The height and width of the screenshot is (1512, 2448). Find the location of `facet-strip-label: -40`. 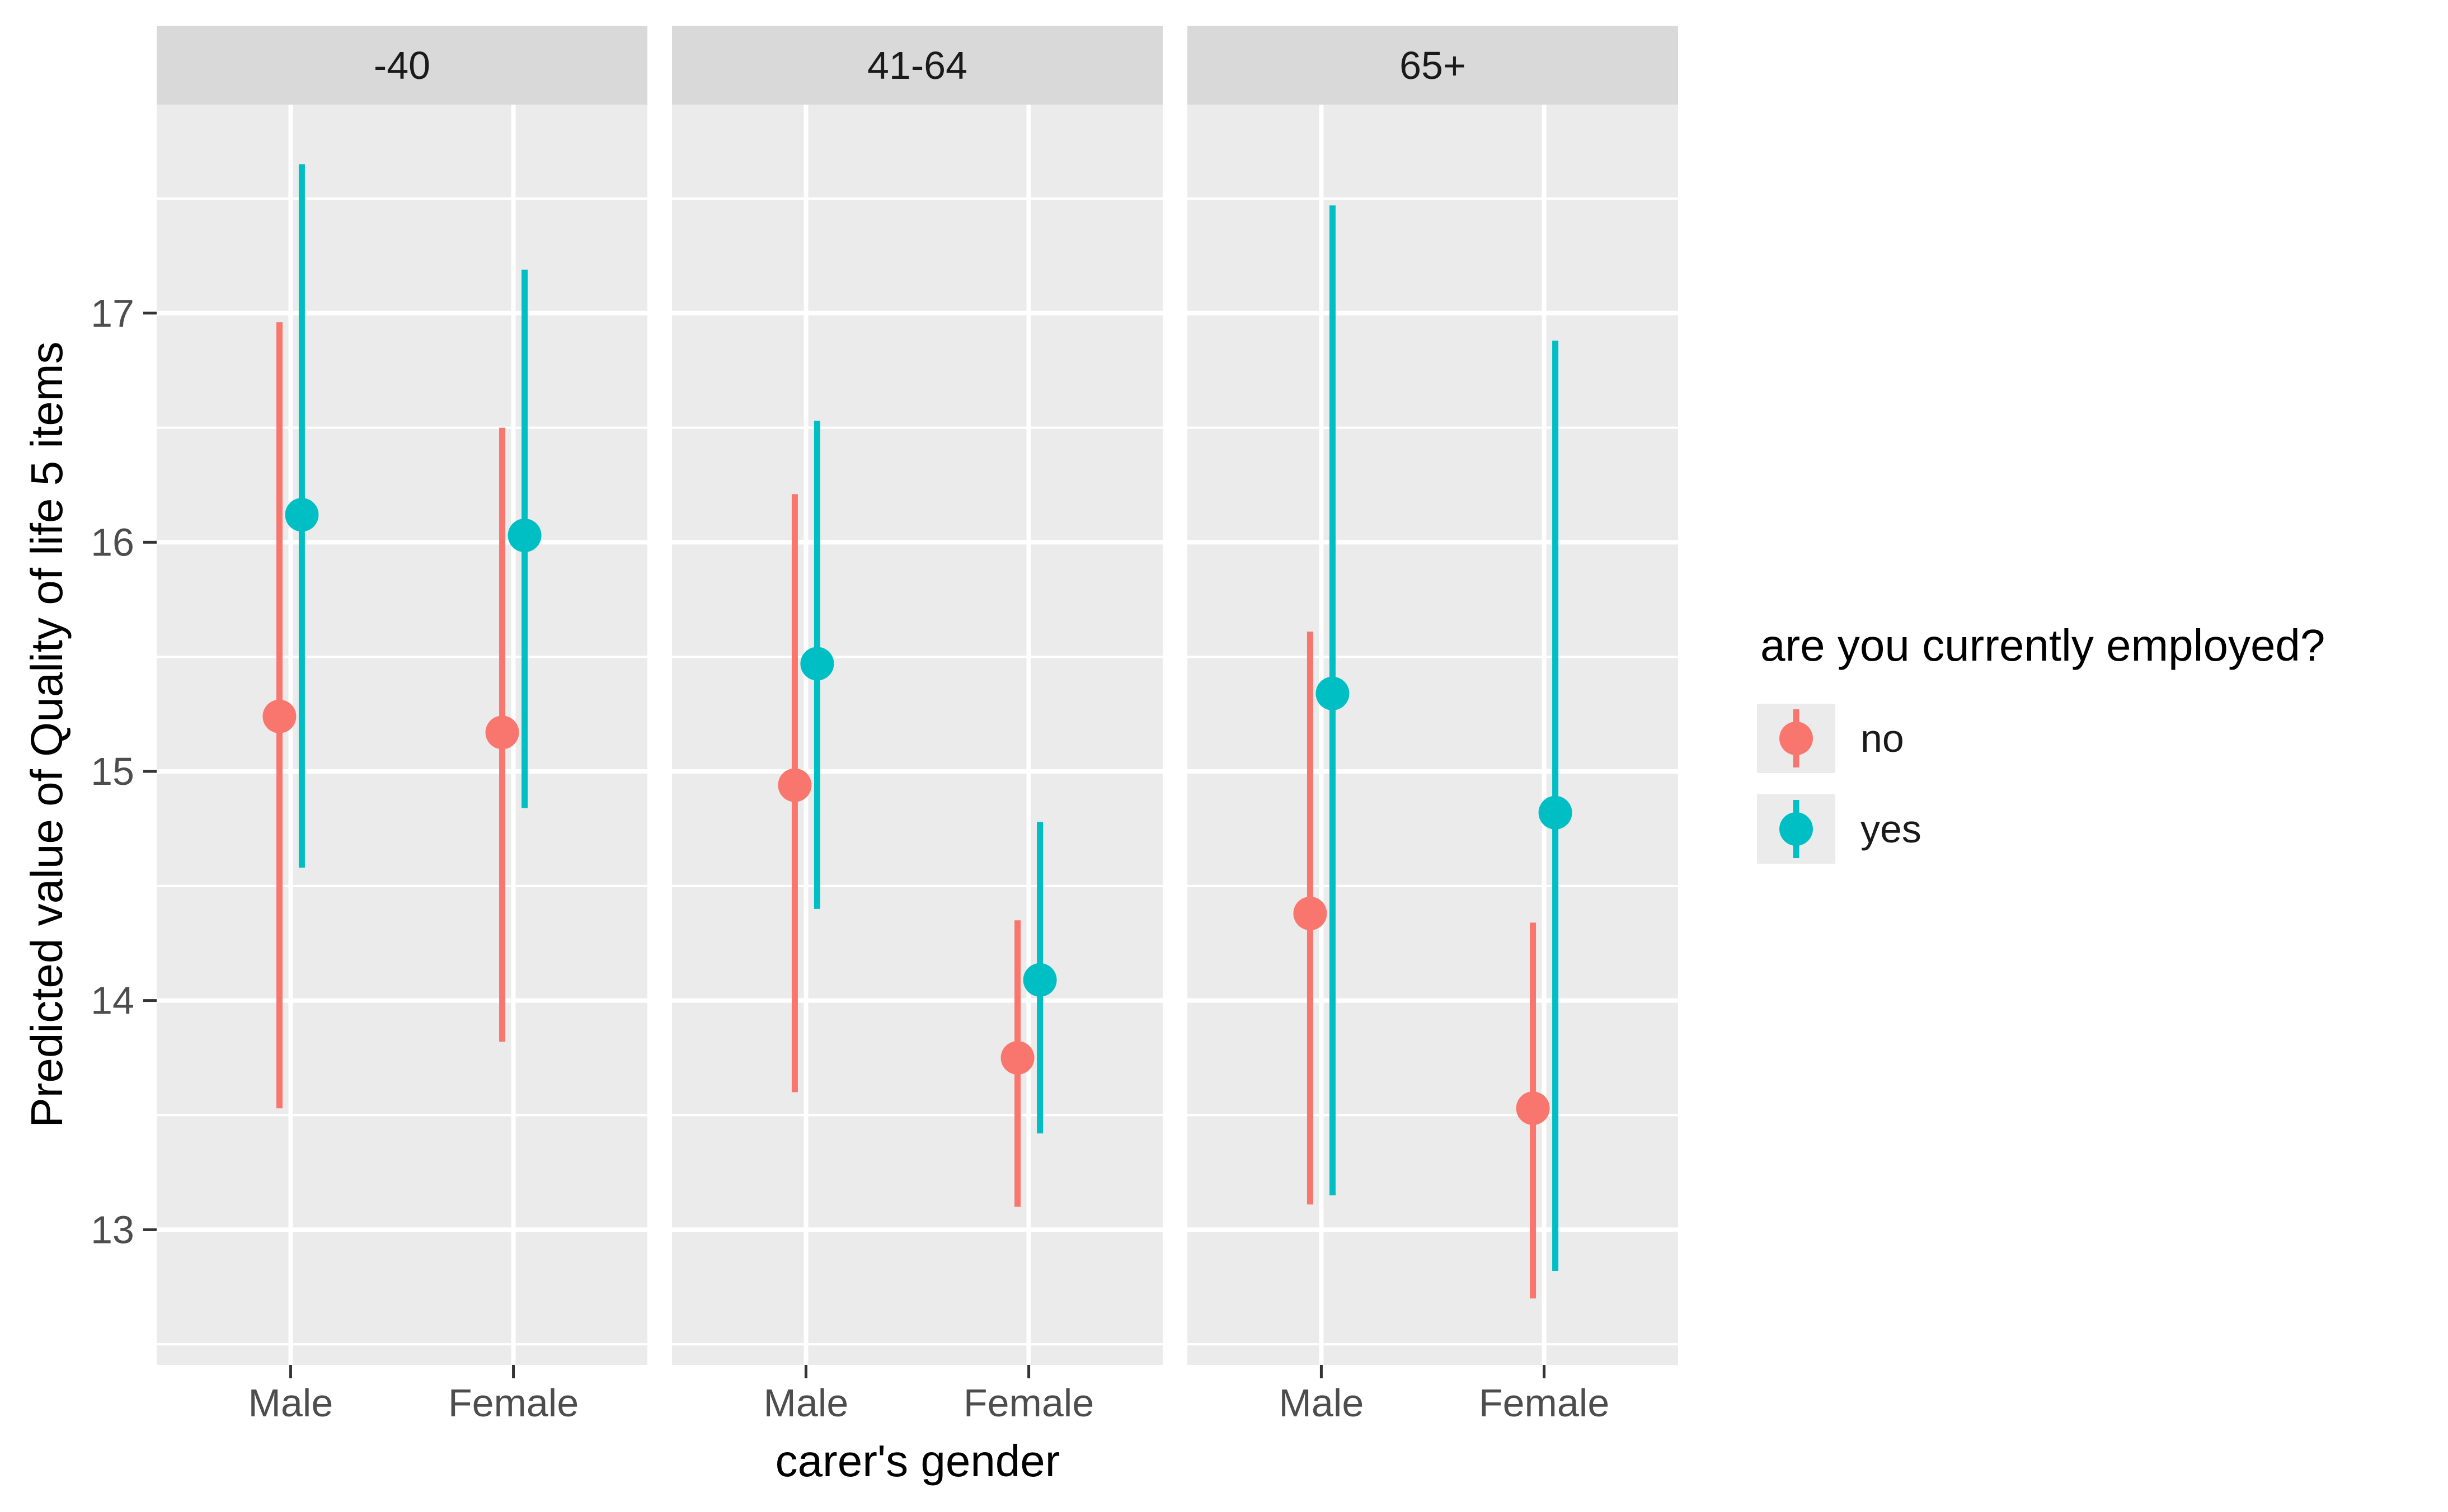

facet-strip-label: -40 is located at coordinates (402, 65).